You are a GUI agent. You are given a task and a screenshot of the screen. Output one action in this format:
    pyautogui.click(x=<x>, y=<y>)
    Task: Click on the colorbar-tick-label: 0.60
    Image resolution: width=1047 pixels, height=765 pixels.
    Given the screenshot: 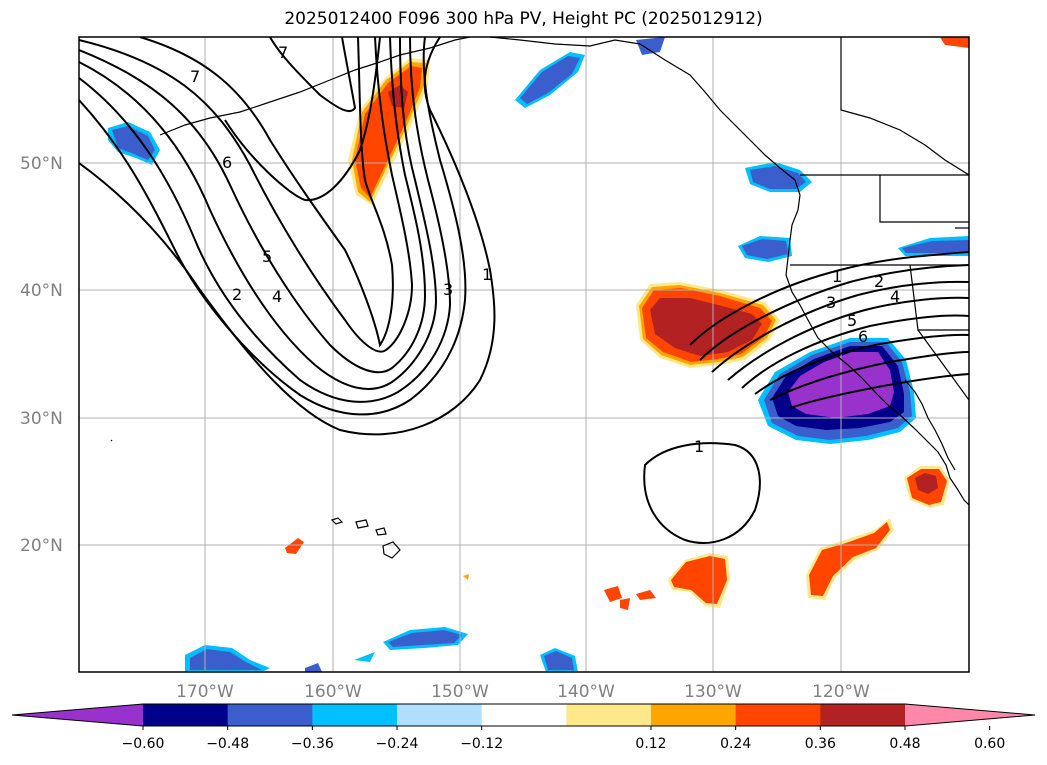 What is the action you would take?
    pyautogui.click(x=989, y=744)
    